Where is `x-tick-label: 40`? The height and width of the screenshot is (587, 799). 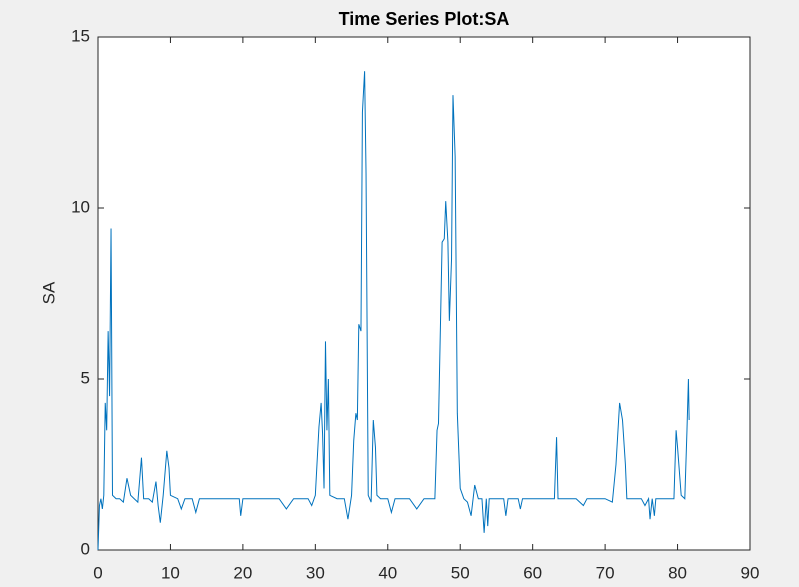 x-tick-label: 40 is located at coordinates (387, 572).